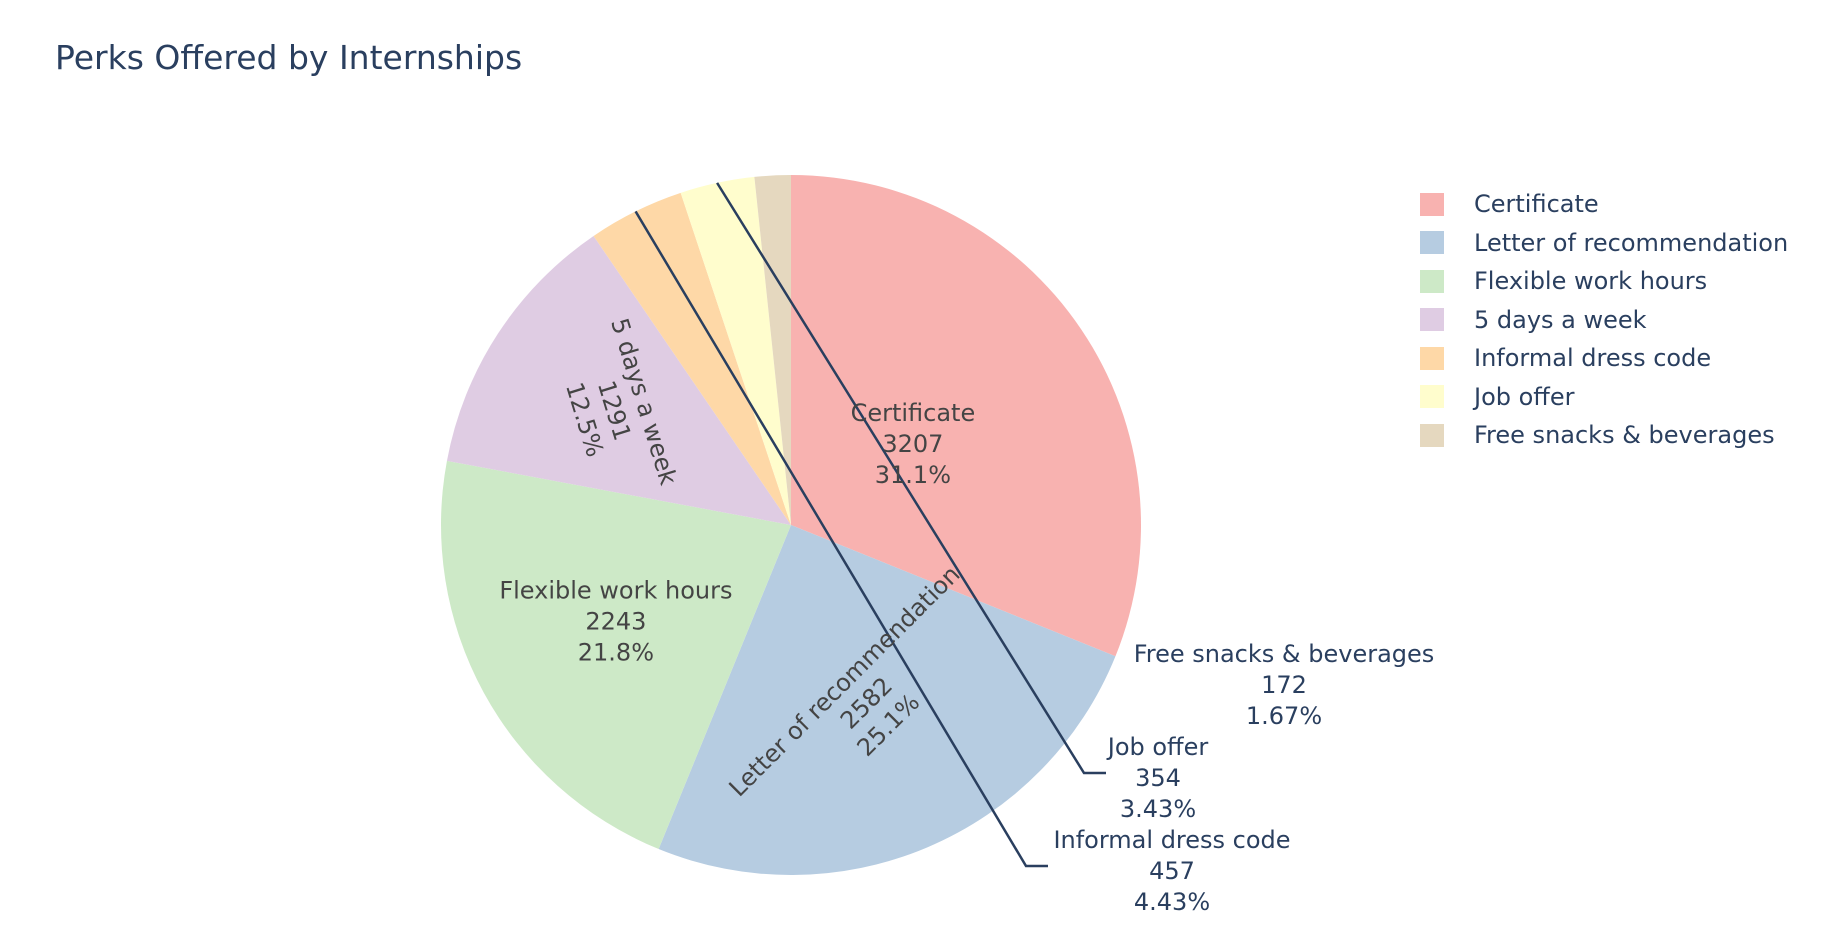  Describe the element at coordinates (887, 700) in the screenshot. I see `pie-slice-letter-of-recommendation` at that location.